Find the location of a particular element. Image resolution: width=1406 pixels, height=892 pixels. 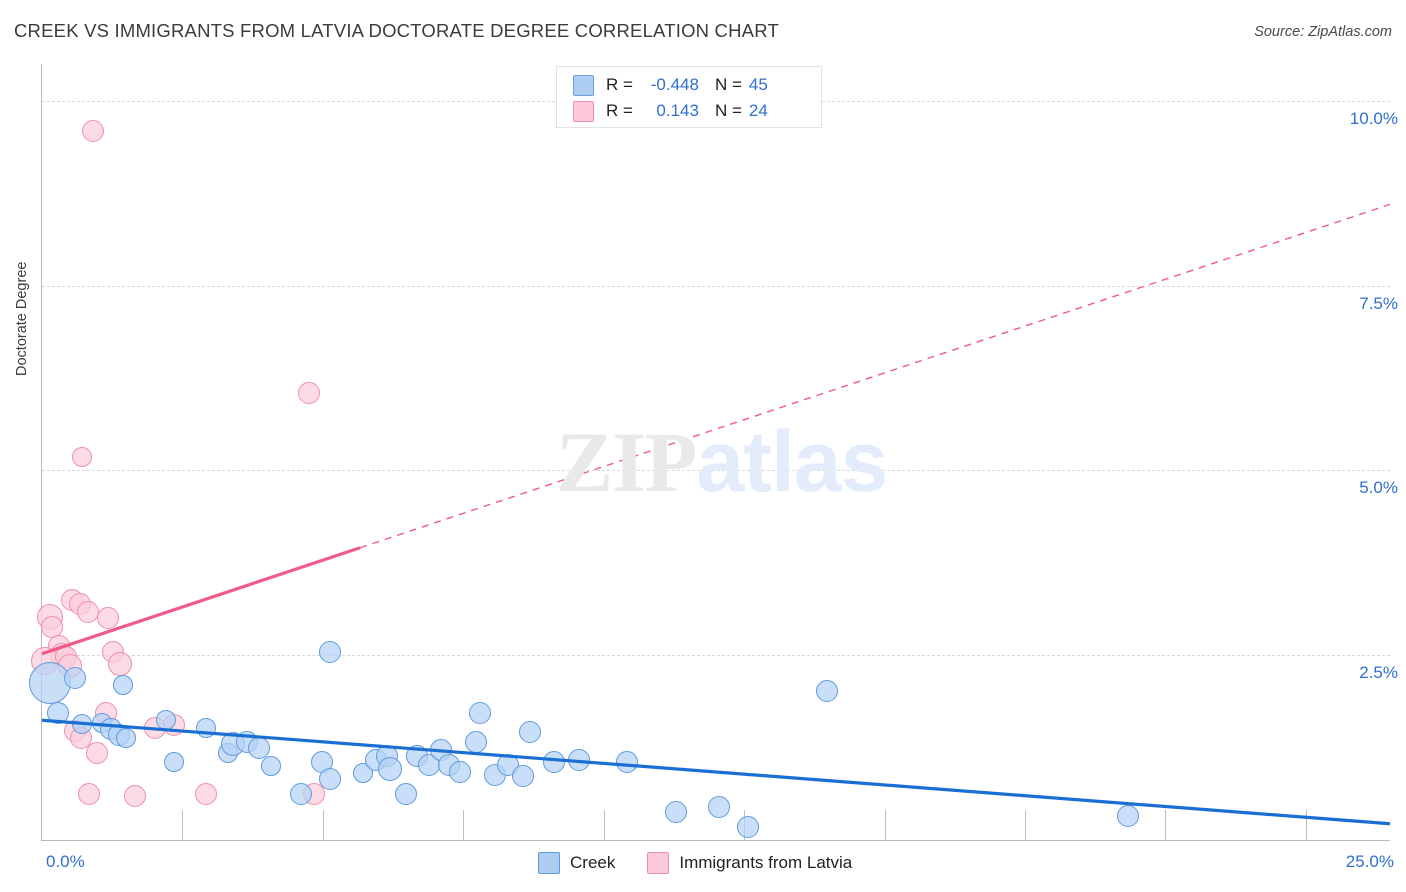

latvia-n-value: 24 is located at coordinates (758, 110).